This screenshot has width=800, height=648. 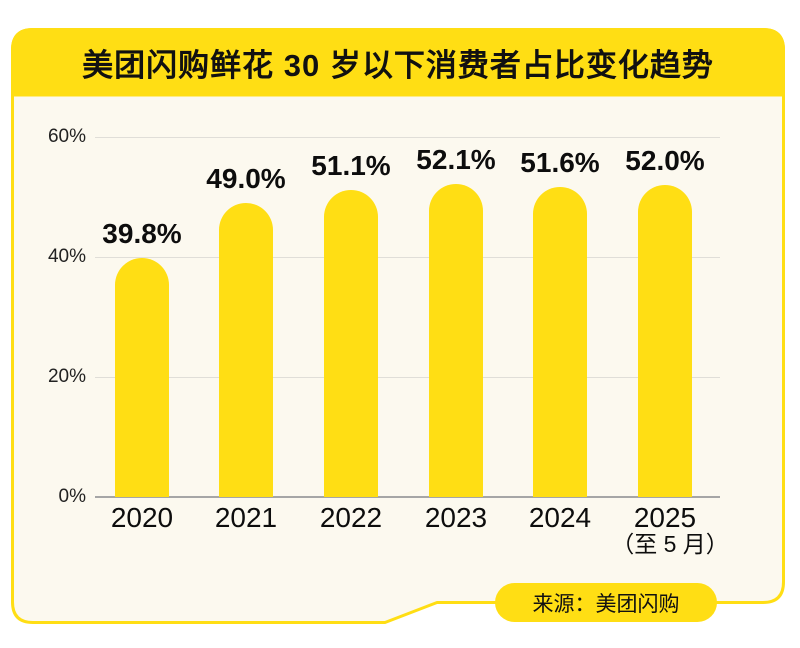 I want to click on y-tick-label: 40%, so click(x=66, y=256).